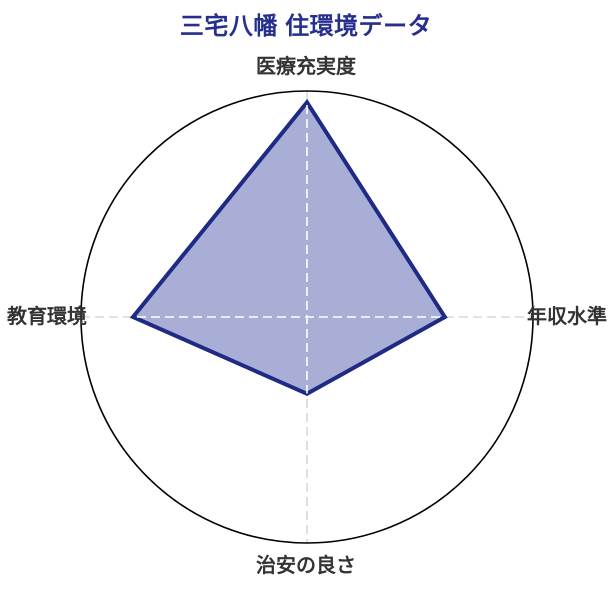 The height and width of the screenshot is (595, 612). Describe the element at coordinates (306, 566) in the screenshot. I see `axis-label-safety: 治安の良さ` at that location.